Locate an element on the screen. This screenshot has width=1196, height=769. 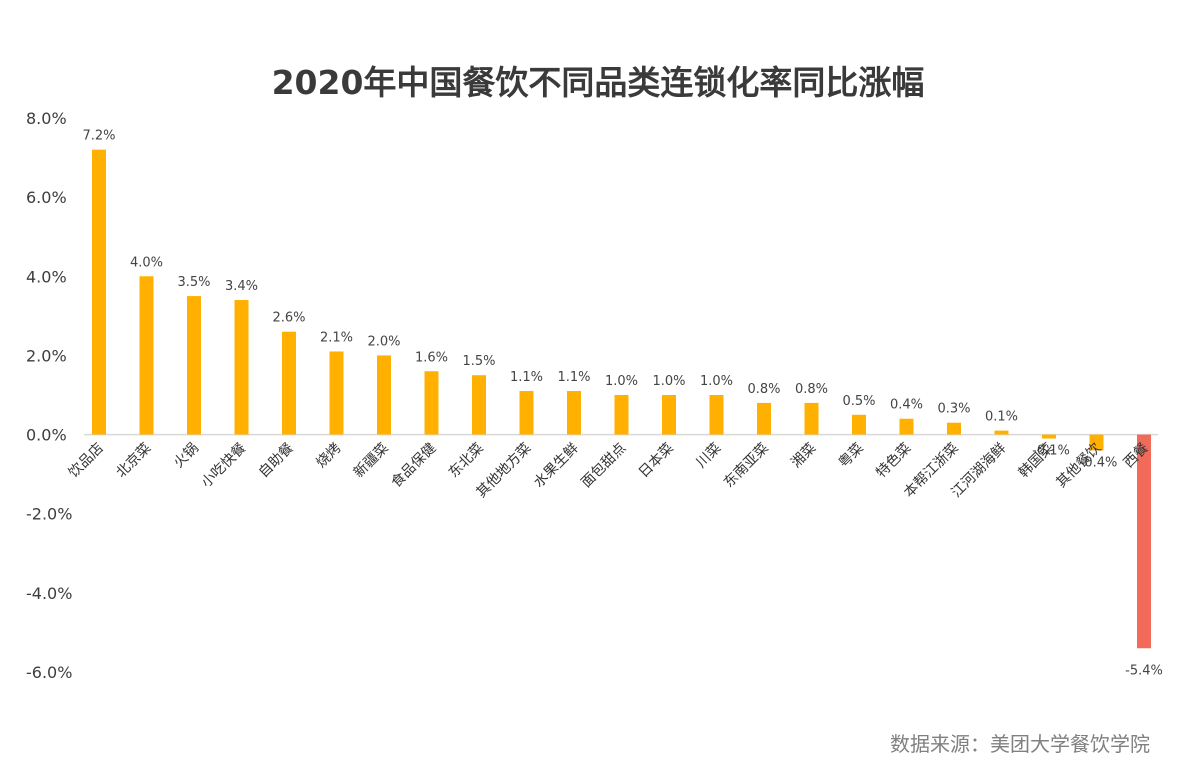
data-label: 3.5% is located at coordinates (193, 282).